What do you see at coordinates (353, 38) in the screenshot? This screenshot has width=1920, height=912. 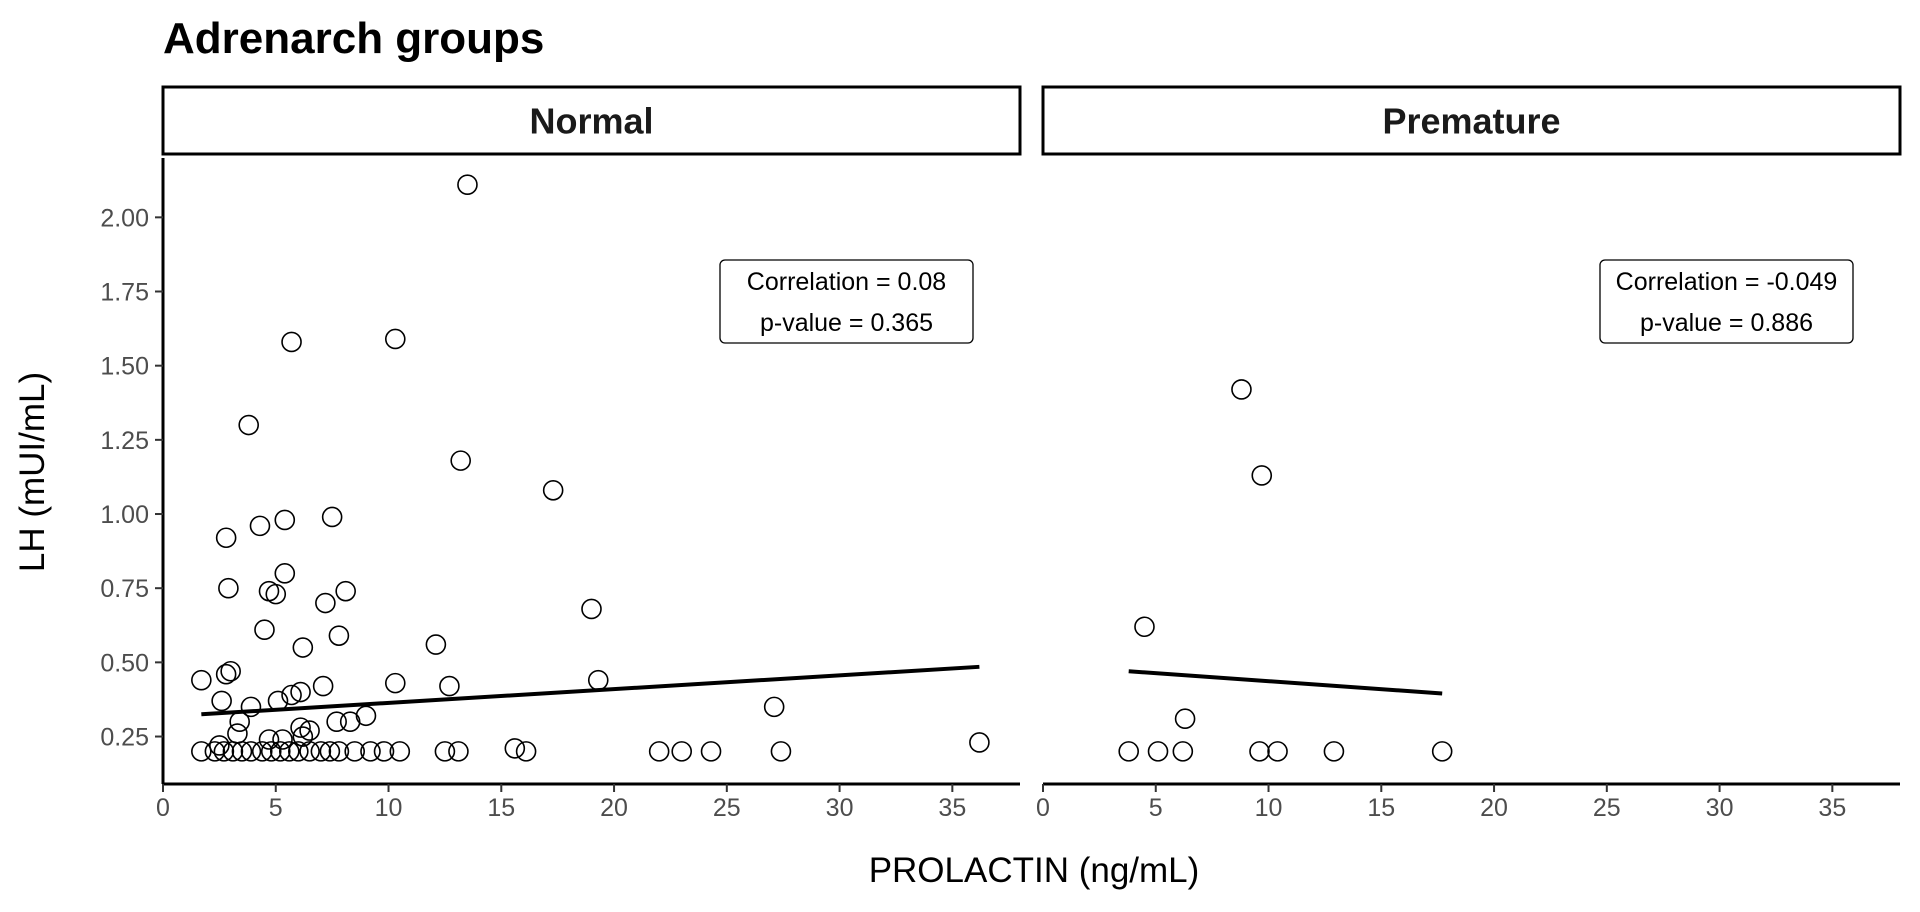 I see `chart-title: Adrenarch groups` at bounding box center [353, 38].